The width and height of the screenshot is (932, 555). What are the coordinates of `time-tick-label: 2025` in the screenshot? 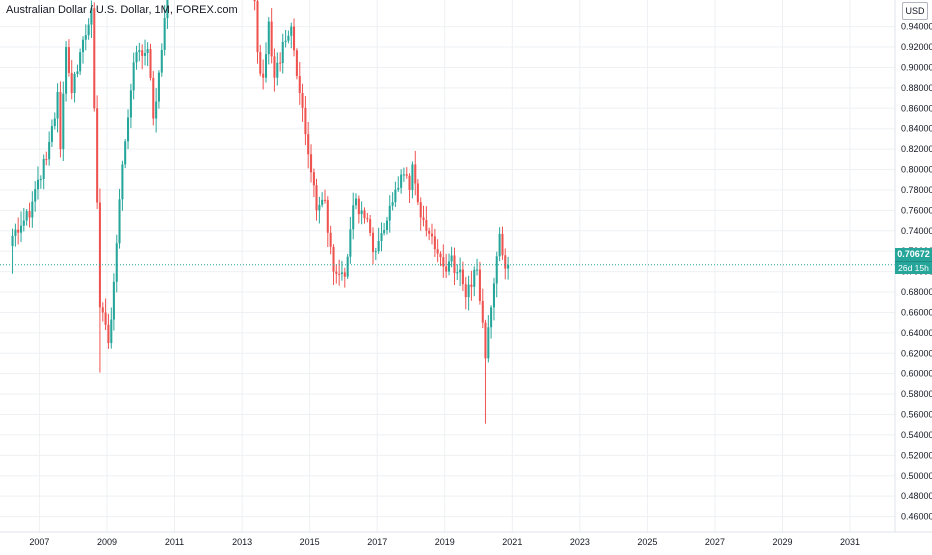 It's located at (647, 542).